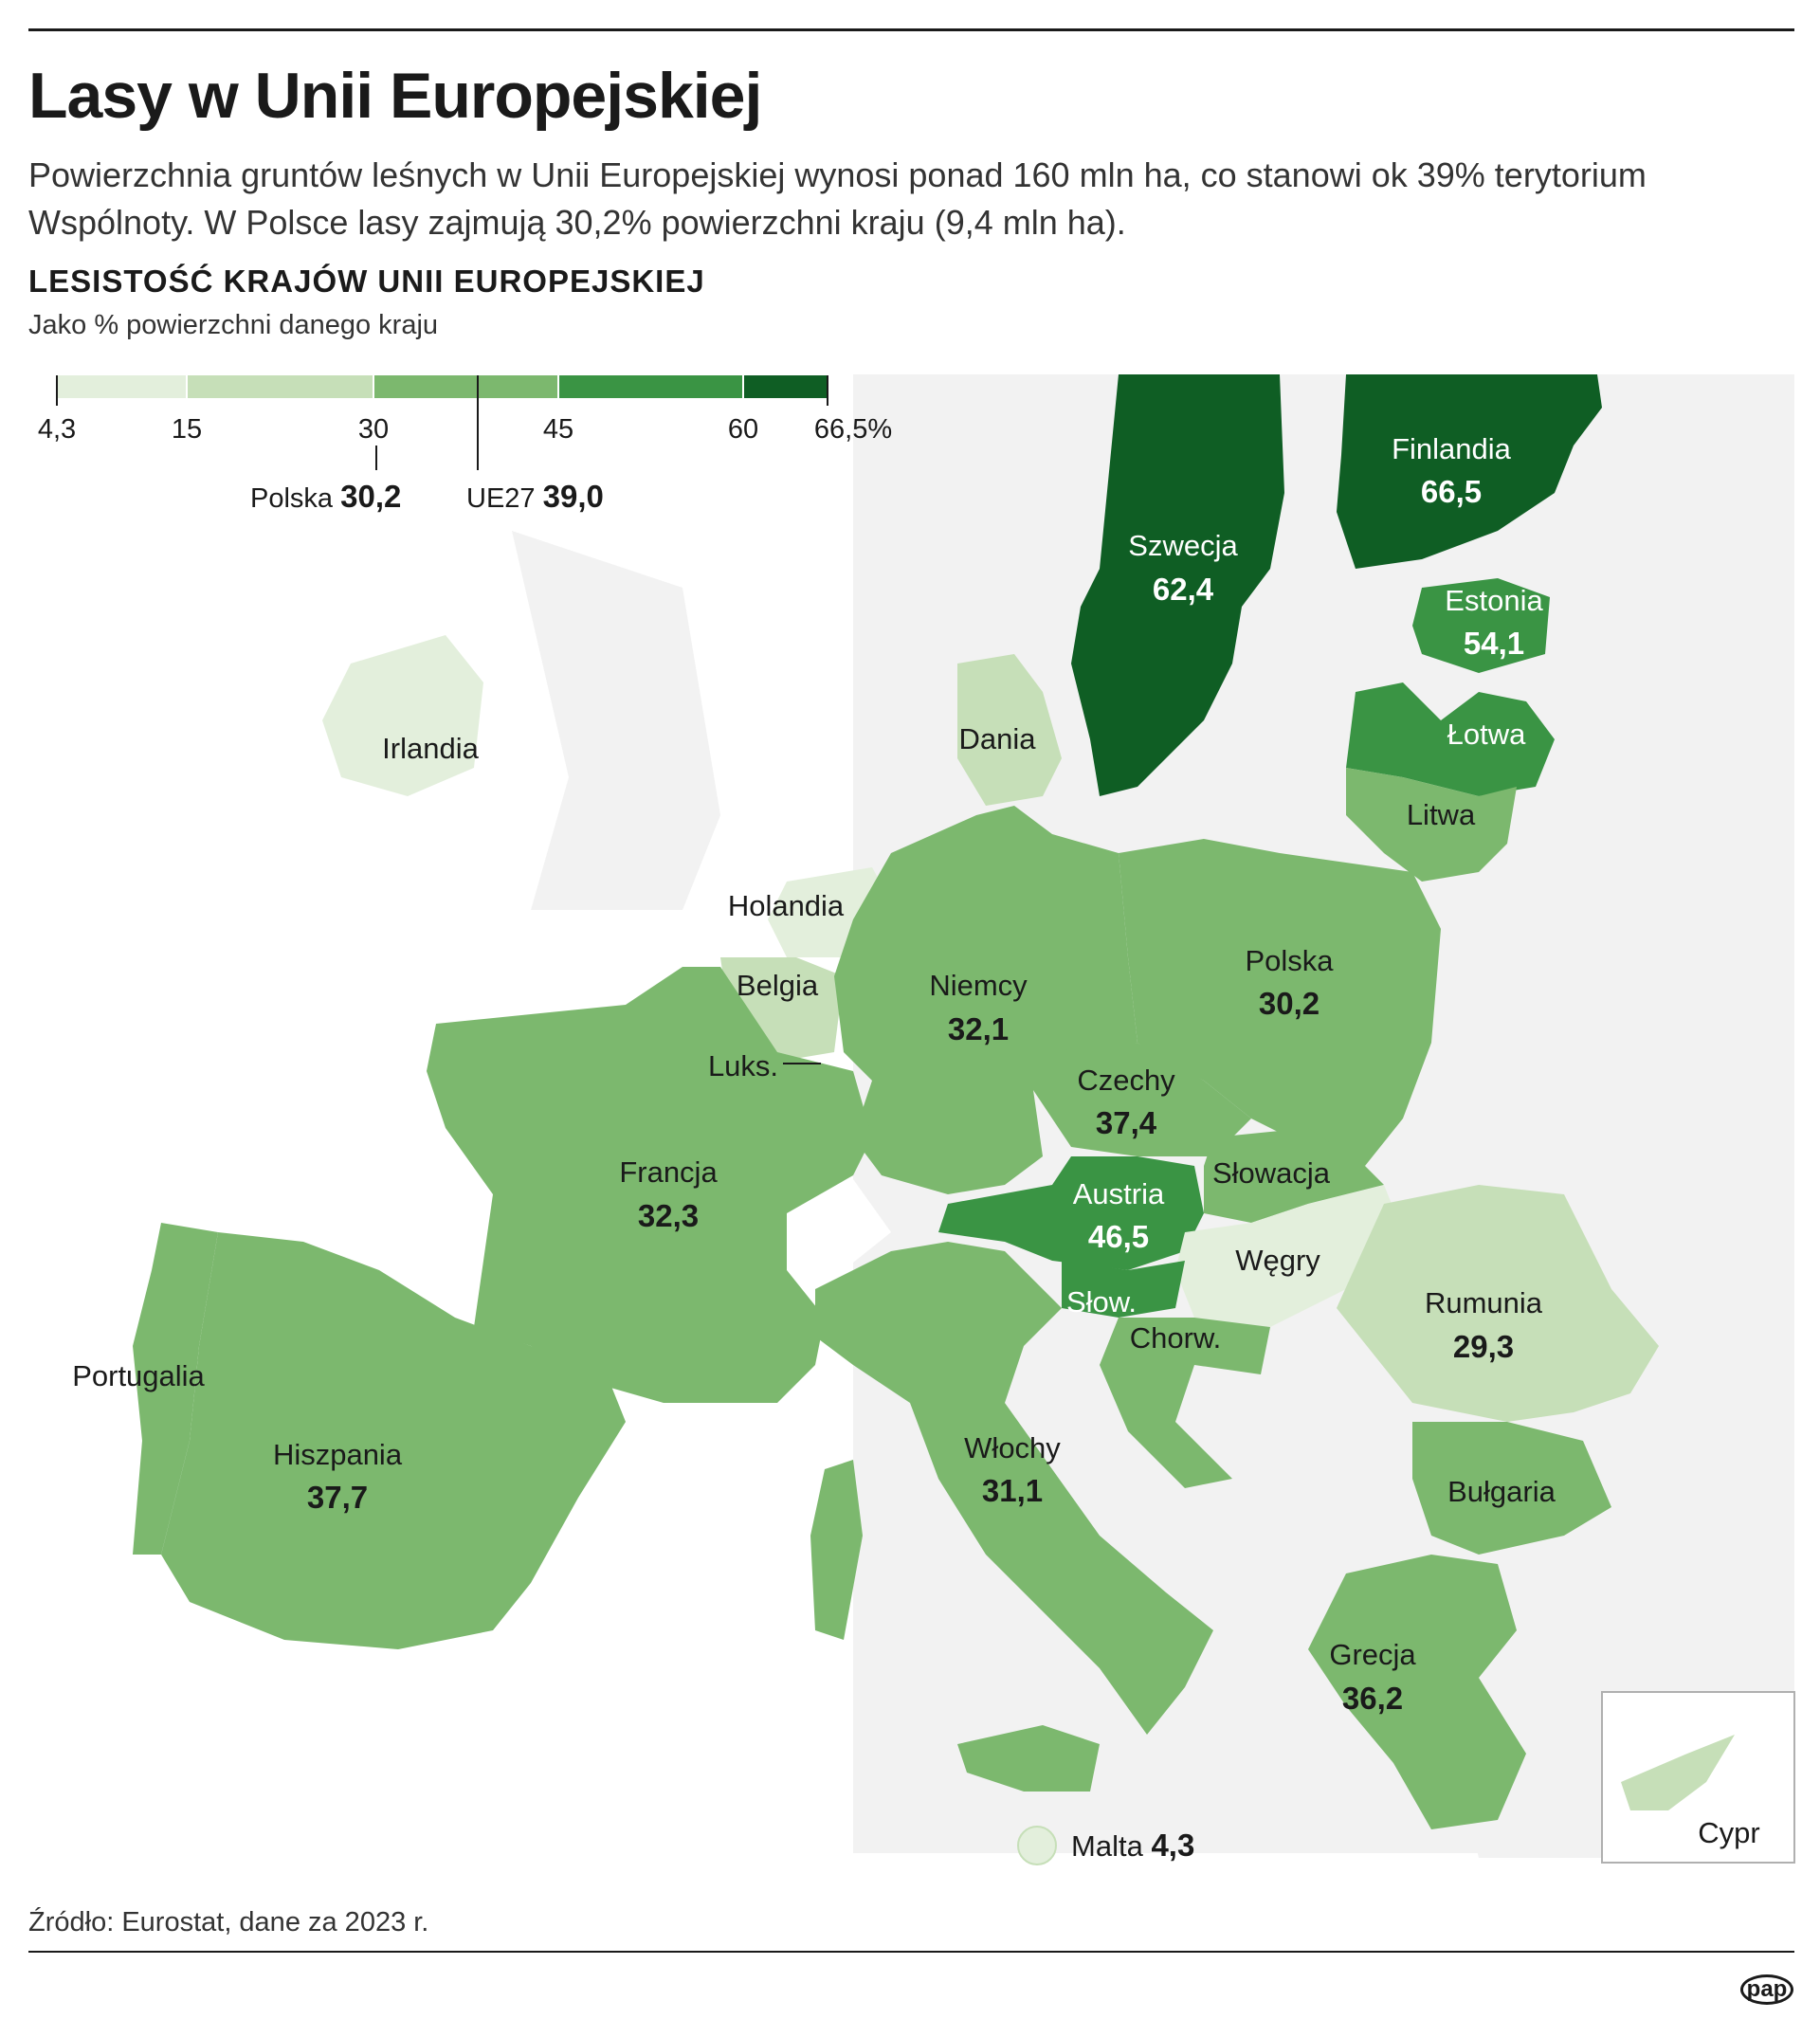 The width and height of the screenshot is (1820, 2019). What do you see at coordinates (911, 29) in the screenshot?
I see `top-rule` at bounding box center [911, 29].